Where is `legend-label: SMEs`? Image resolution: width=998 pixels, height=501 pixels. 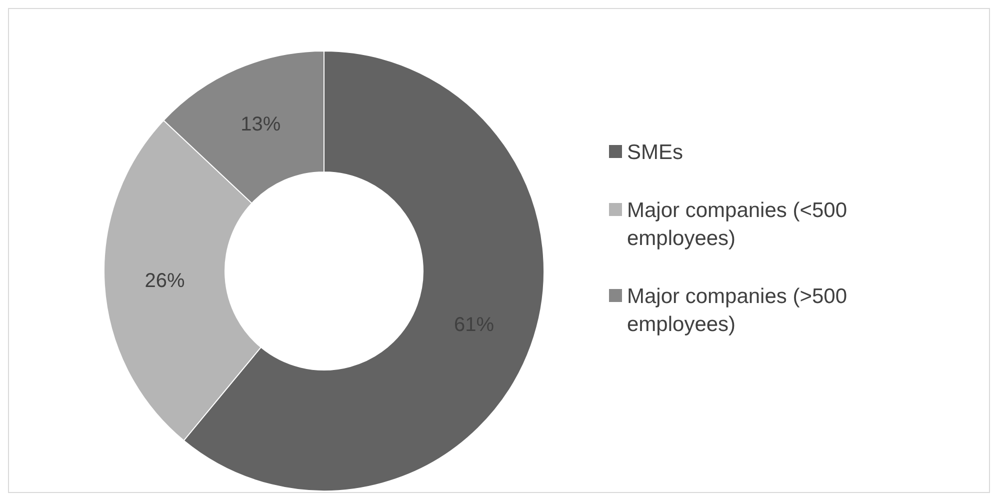 legend-label: SMEs is located at coordinates (655, 153).